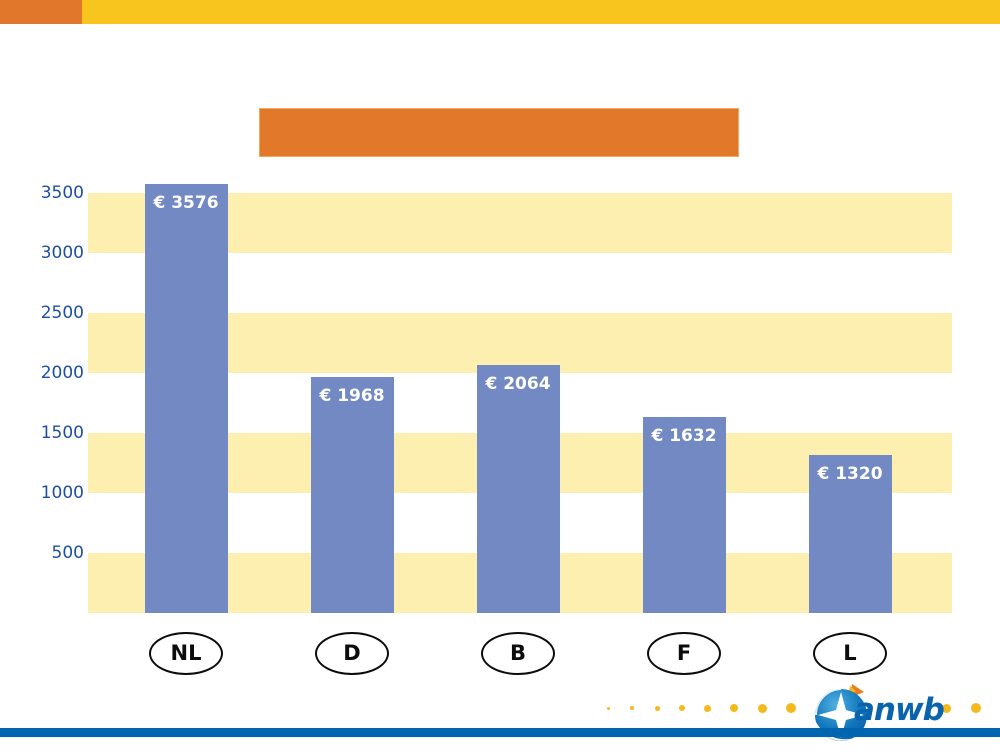 This screenshot has height=750, width=1000. Describe the element at coordinates (62, 493) in the screenshot. I see `y-axis-tick-label: 1000` at that location.